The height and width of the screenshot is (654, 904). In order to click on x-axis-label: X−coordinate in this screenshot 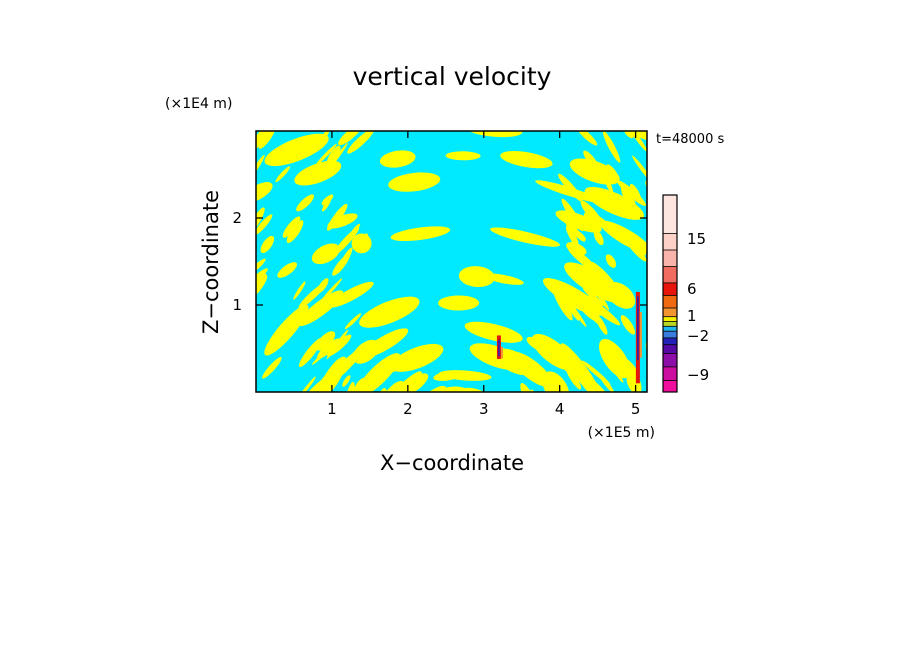, I will do `click(452, 463)`.